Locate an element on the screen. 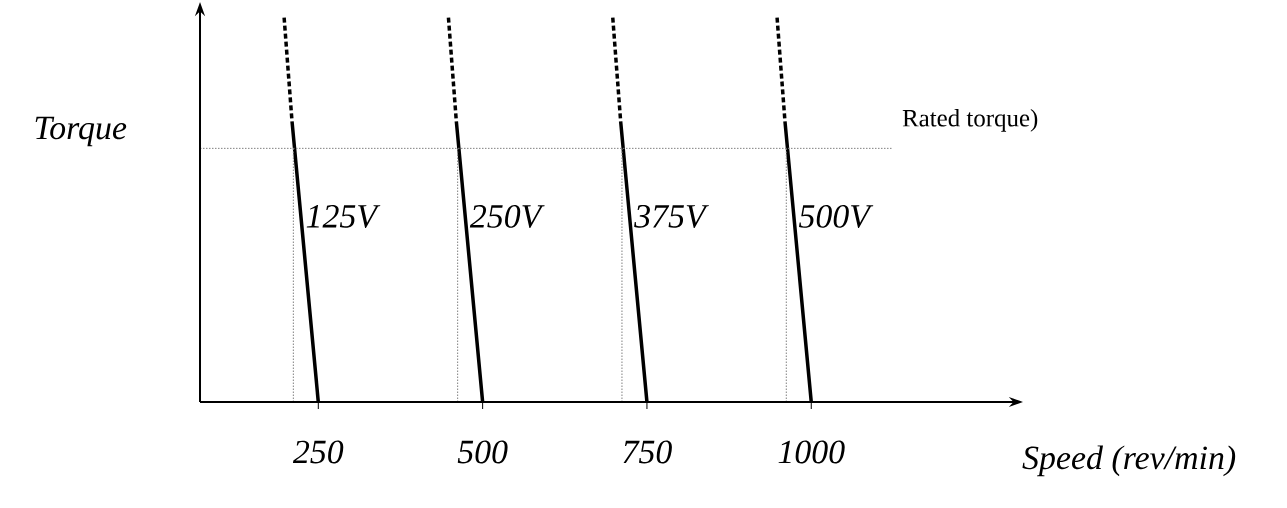  x-axis-title: Speed (rev/min) is located at coordinates (1129, 461).